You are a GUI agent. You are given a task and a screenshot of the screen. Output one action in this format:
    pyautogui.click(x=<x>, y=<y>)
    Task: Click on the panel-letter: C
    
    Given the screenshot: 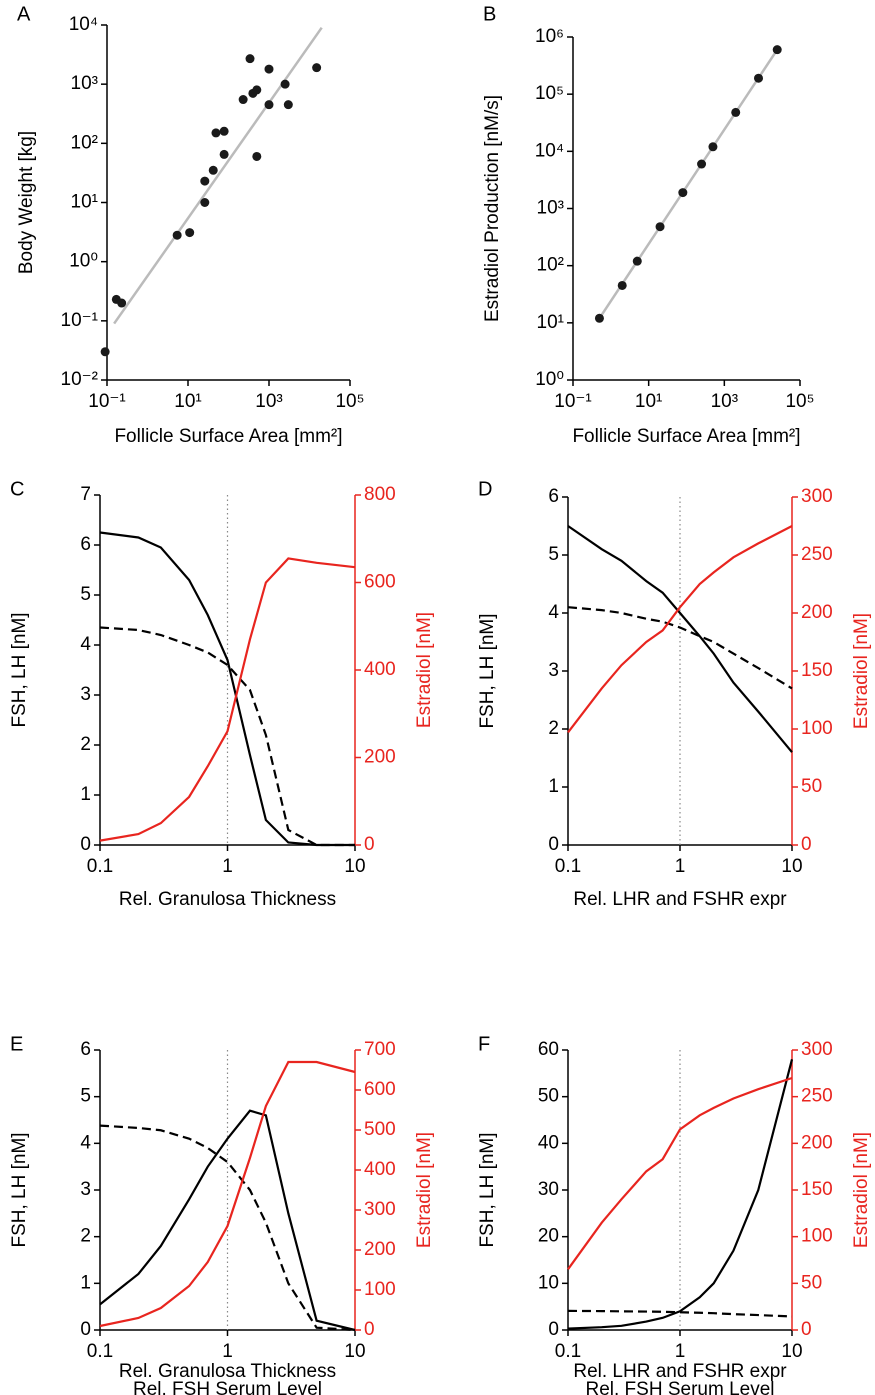 What is the action you would take?
    pyautogui.click(x=17, y=489)
    